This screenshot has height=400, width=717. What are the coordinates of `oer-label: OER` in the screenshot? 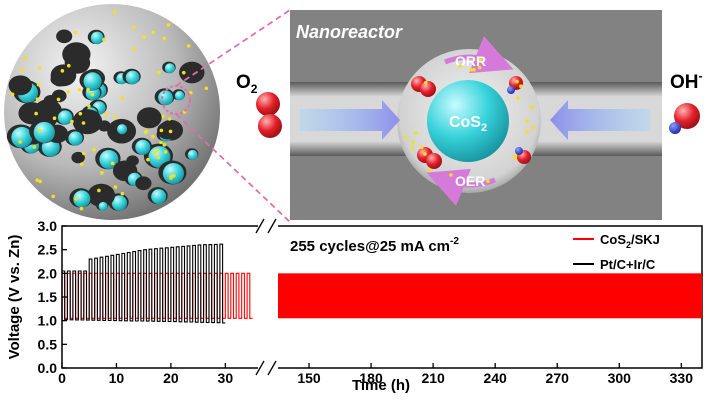 It's located at (470, 181).